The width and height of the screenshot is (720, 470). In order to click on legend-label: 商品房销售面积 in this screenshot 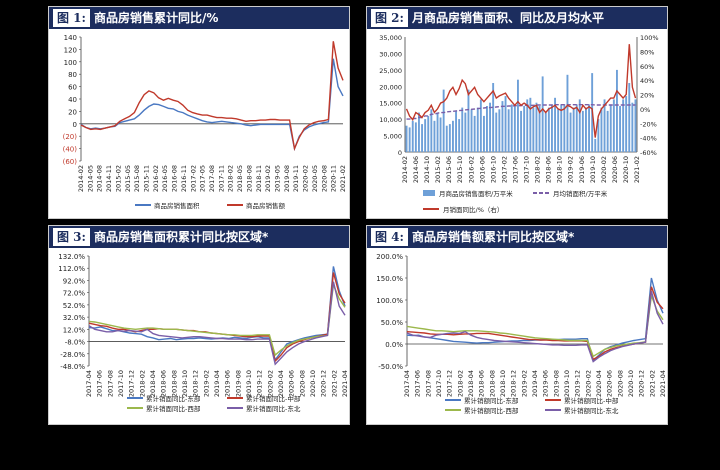, I will do `click(177, 205)`.